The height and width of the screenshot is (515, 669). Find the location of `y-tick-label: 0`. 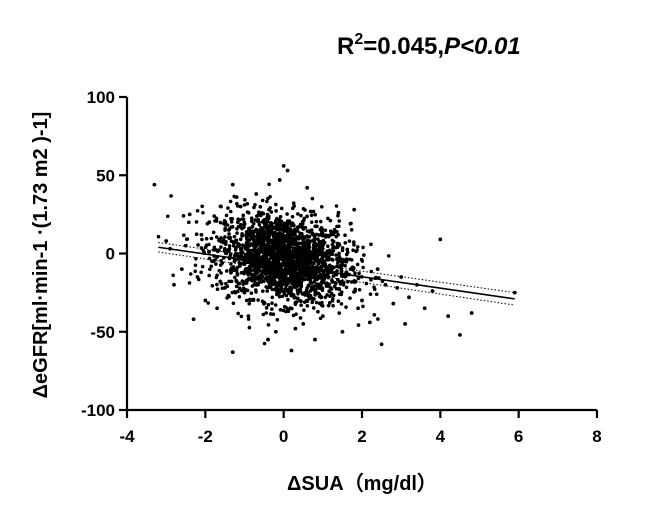

y-tick-label: 0 is located at coordinates (110, 254).